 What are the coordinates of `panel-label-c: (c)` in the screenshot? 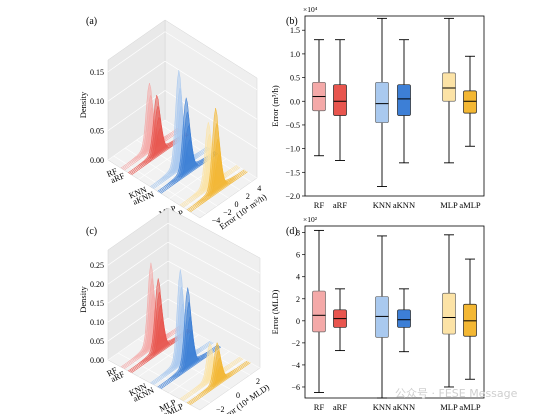 It's located at (91, 231).